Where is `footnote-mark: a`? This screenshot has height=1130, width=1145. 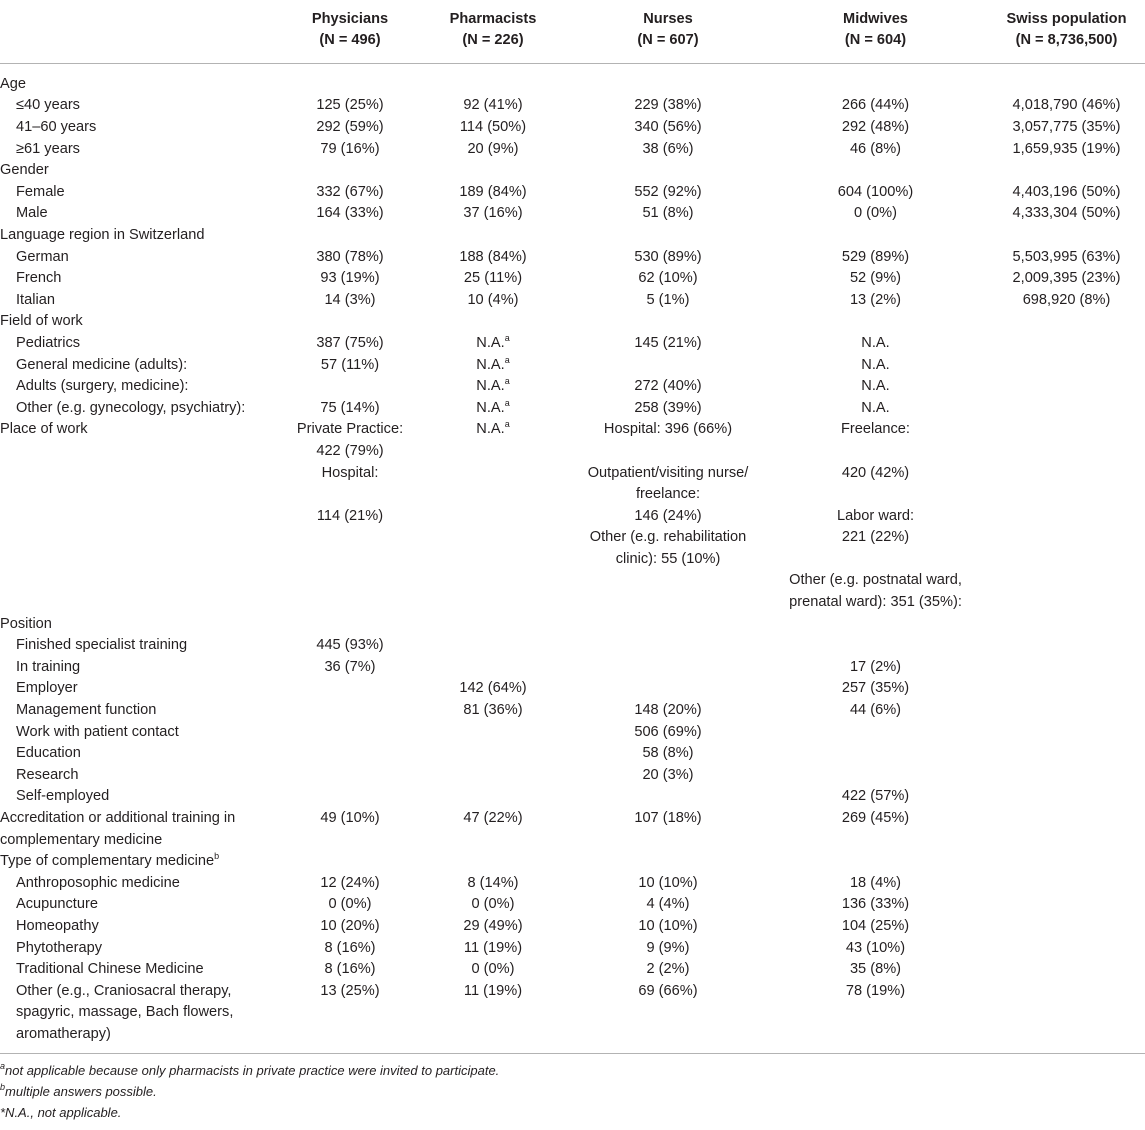 footnote-mark: a is located at coordinates (3, 1065).